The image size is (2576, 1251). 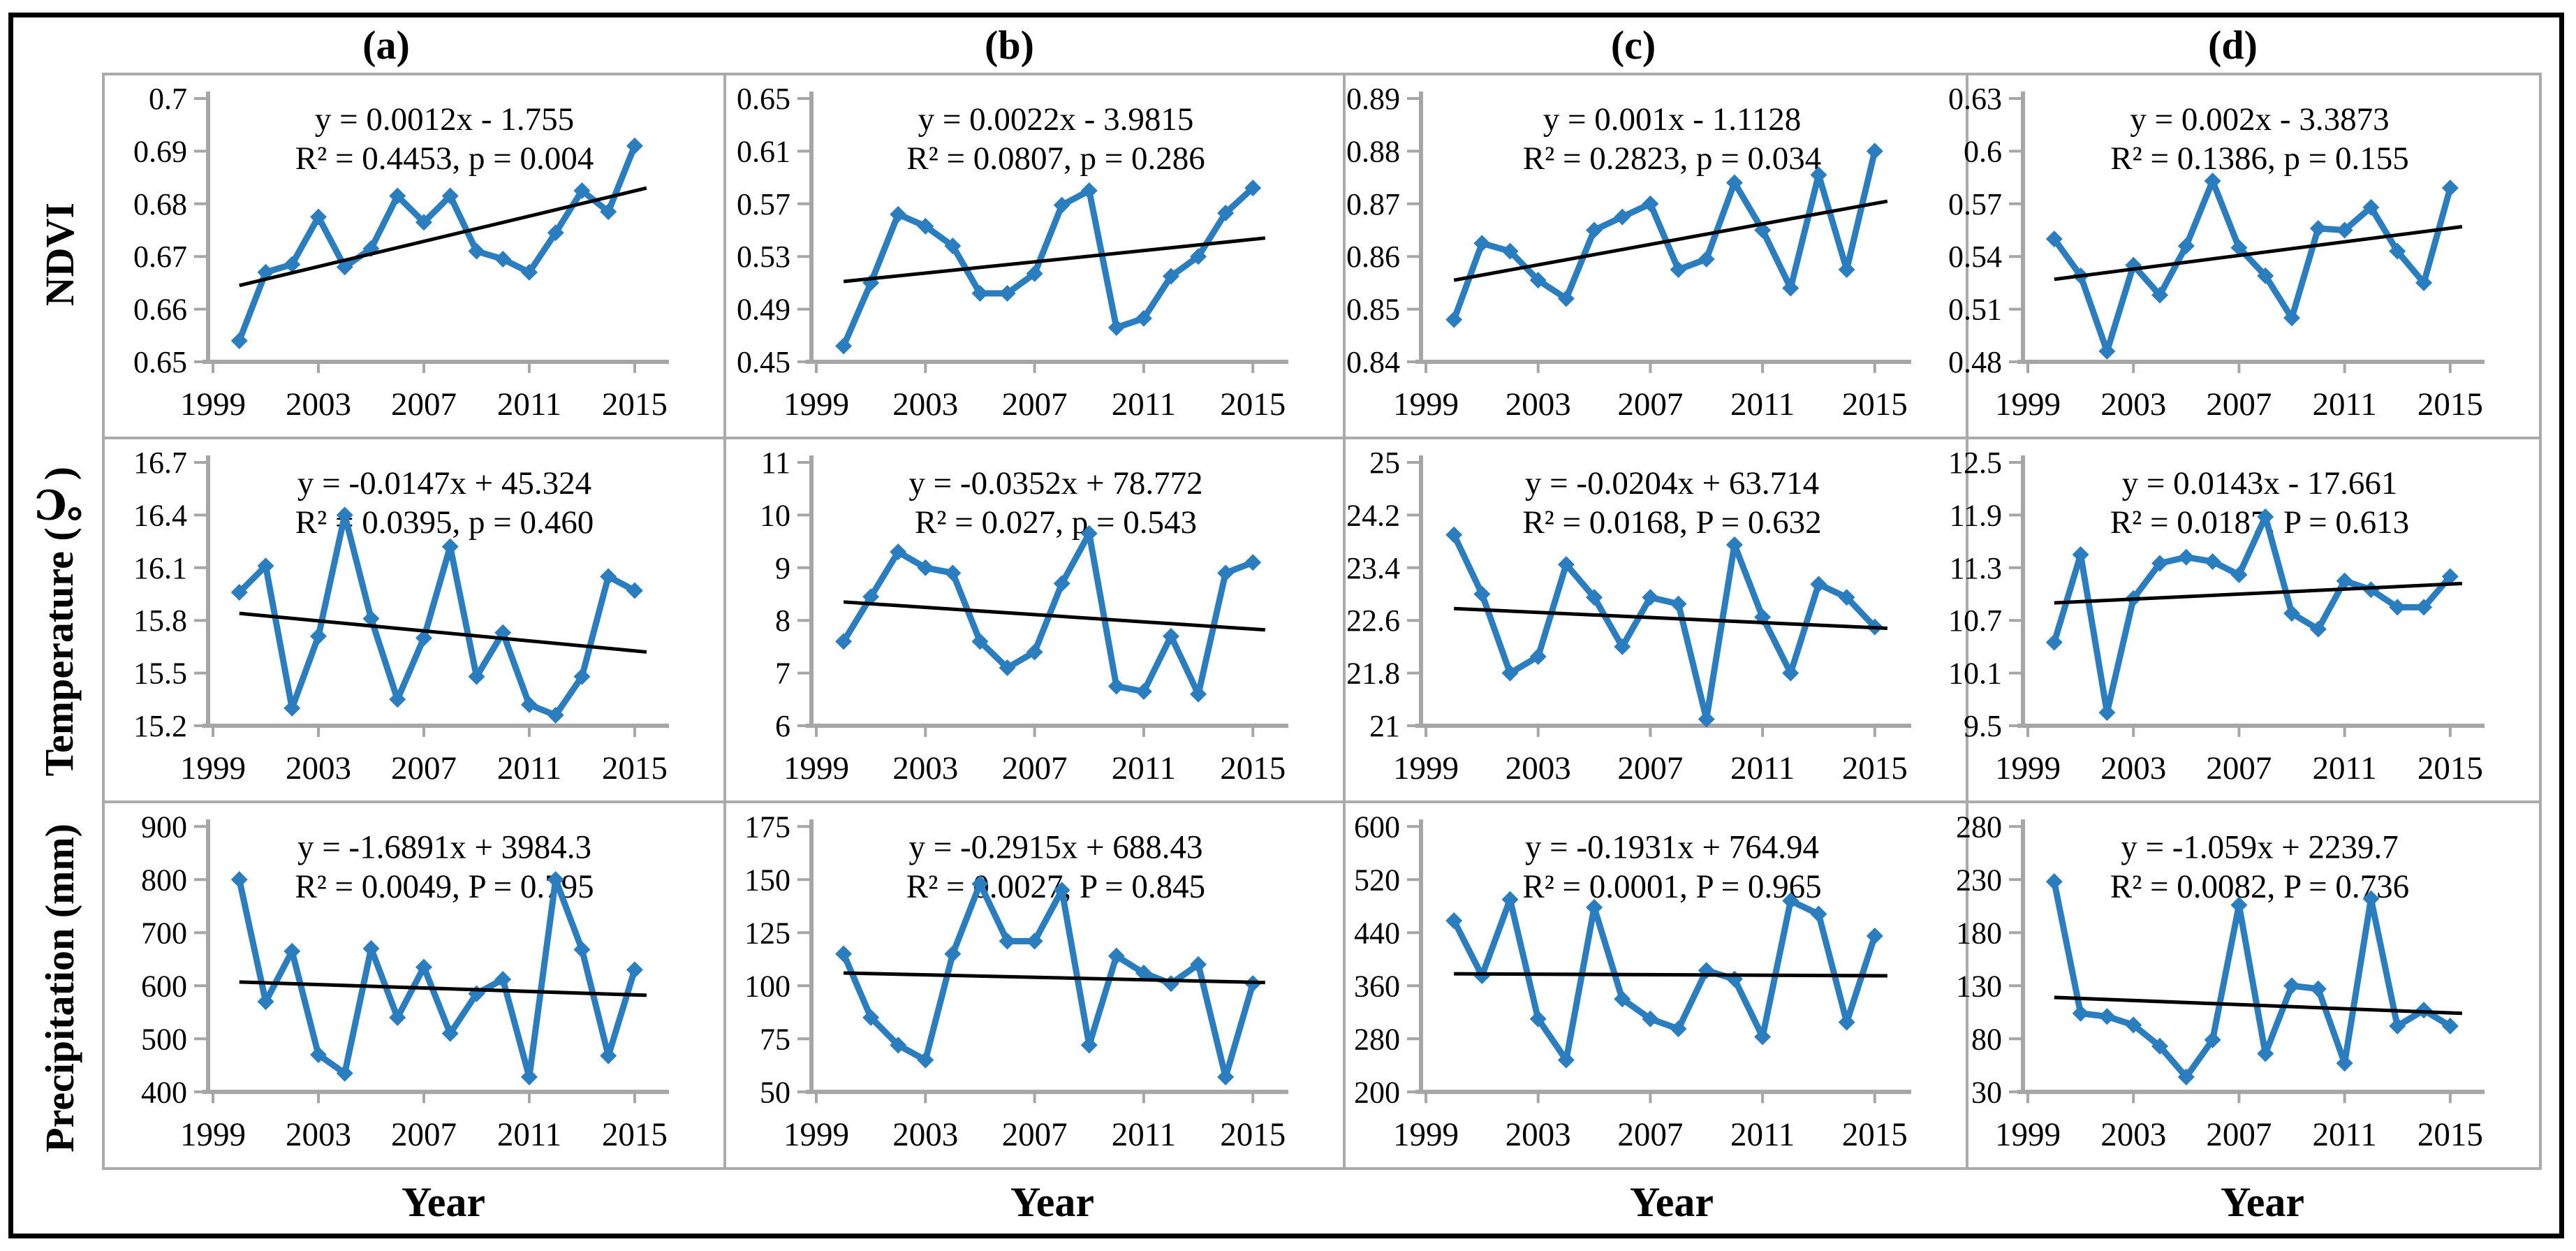 I want to click on y-tick-label: 16.4, so click(x=160, y=515).